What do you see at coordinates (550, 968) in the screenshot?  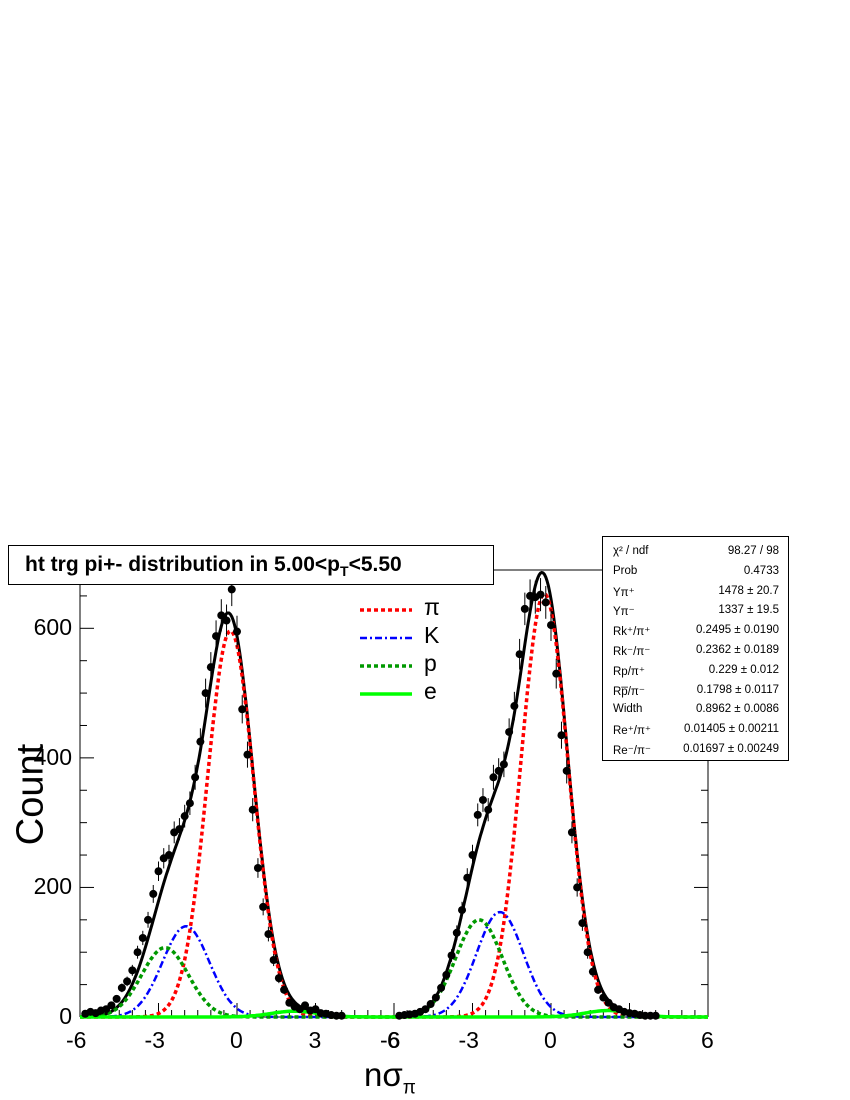 I see `fit-curve-proton` at bounding box center [550, 968].